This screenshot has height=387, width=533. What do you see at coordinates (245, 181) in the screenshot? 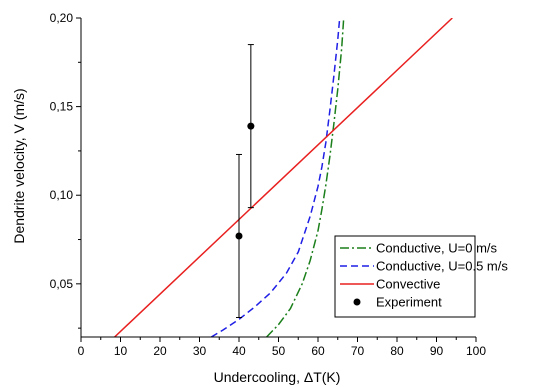
I see `markers` at bounding box center [245, 181].